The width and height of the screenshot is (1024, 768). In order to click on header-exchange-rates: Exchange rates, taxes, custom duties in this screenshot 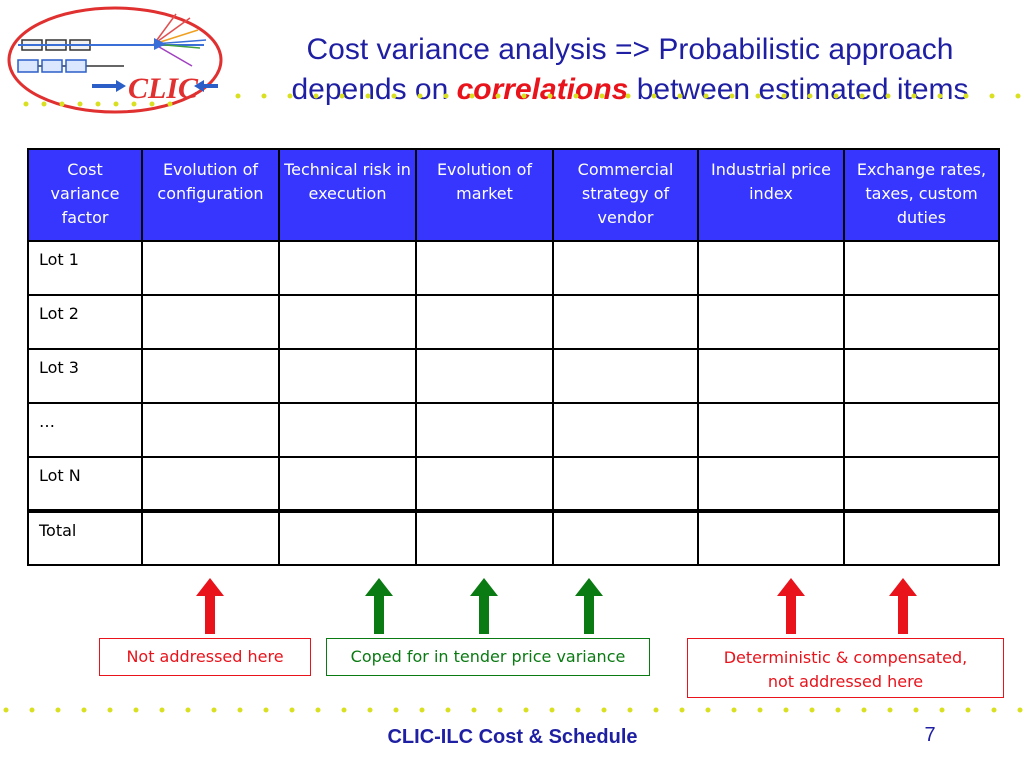, I will do `click(921, 195)`.